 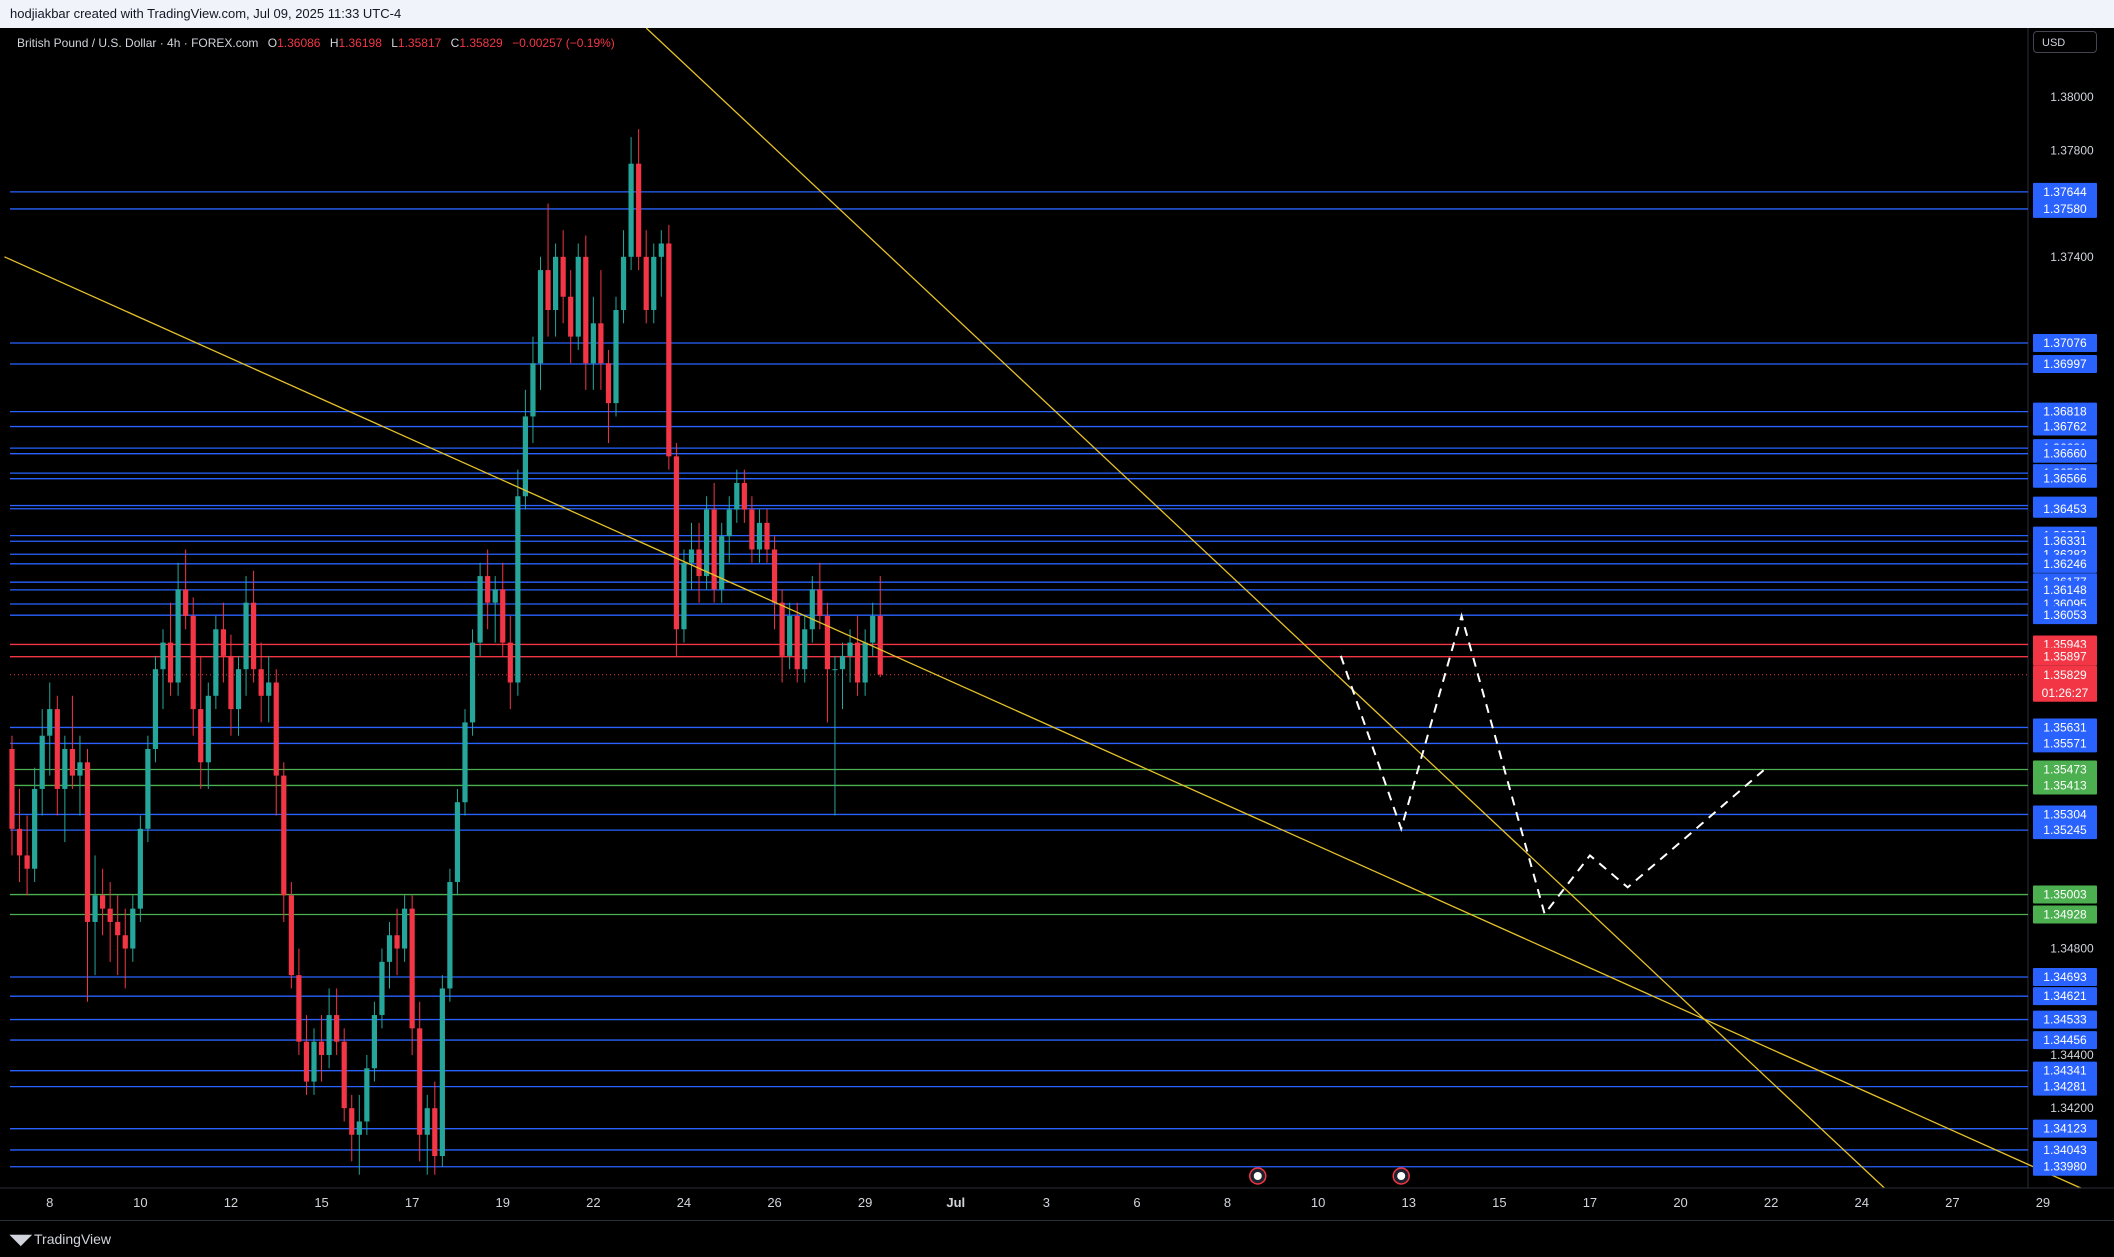 What do you see at coordinates (321, 1202) in the screenshot?
I see `x-tick-label: 15` at bounding box center [321, 1202].